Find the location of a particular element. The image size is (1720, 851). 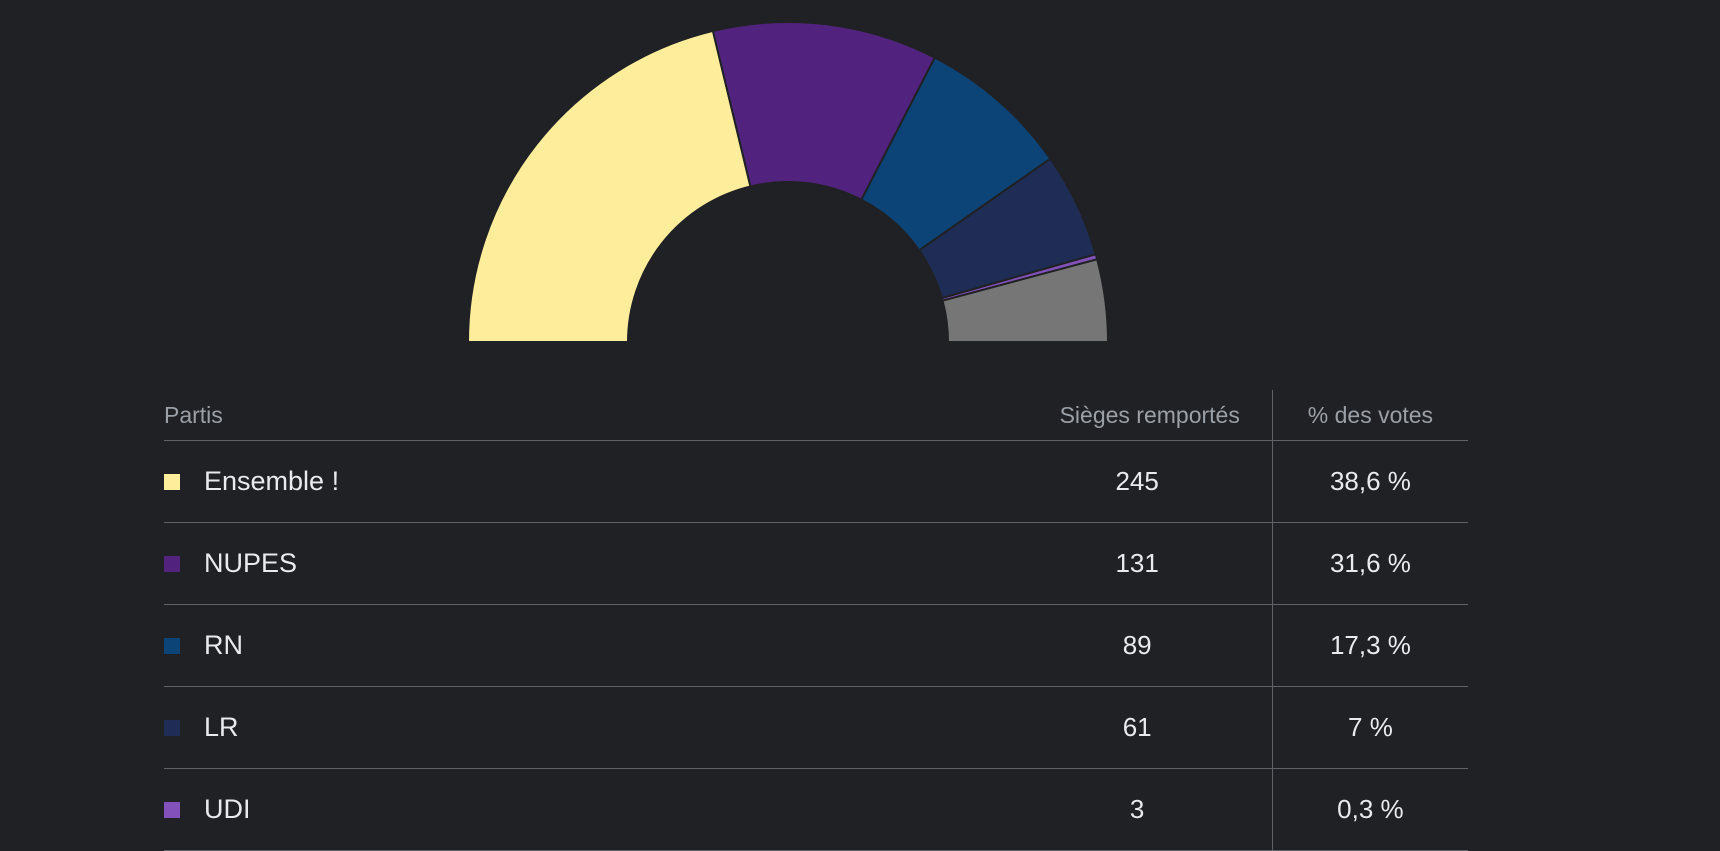

party-name: RN is located at coordinates (223, 645).